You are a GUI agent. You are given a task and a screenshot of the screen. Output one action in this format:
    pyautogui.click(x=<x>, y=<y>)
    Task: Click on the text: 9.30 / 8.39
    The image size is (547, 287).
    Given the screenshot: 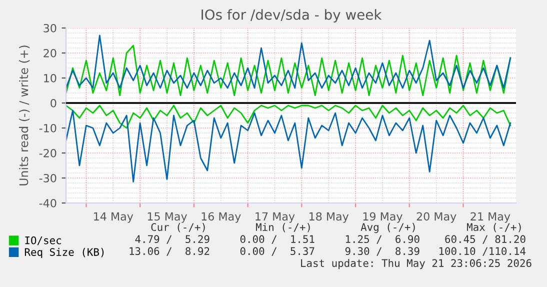 What is the action you would take?
    pyautogui.click(x=382, y=251)
    